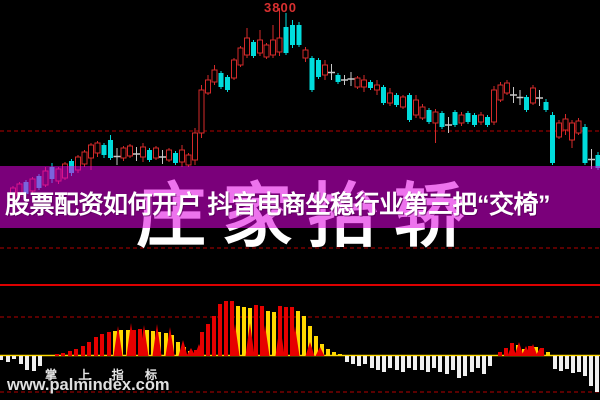  Describe the element at coordinates (88, 385) in the screenshot. I see `logo-url: www.palmindex.com` at that location.